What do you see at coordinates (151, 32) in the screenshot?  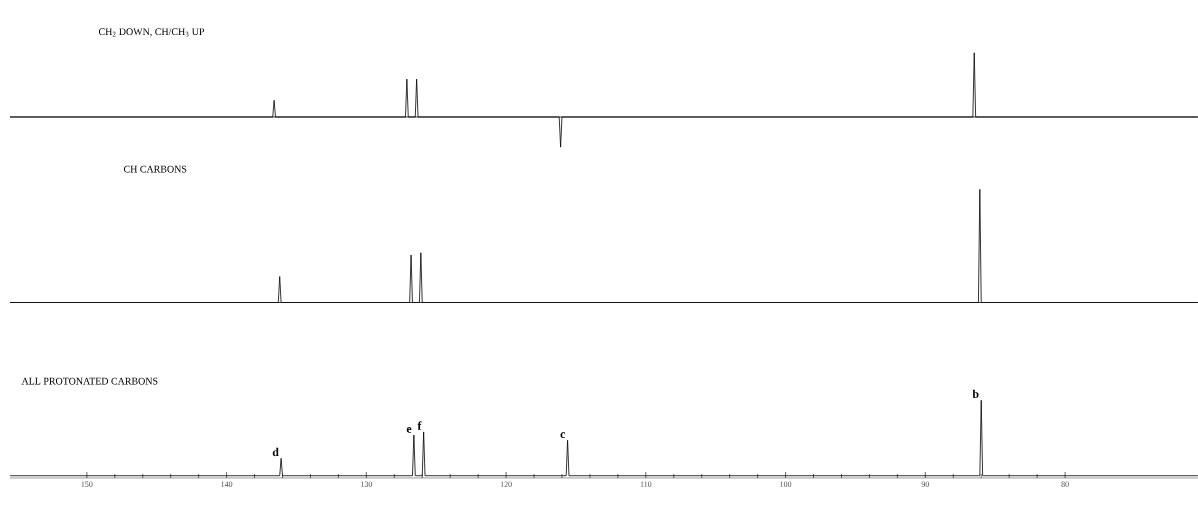 I see `chart-title: CH$_{2}$ DOWN, CH/CH$_{3}$ UP` at bounding box center [151, 32].